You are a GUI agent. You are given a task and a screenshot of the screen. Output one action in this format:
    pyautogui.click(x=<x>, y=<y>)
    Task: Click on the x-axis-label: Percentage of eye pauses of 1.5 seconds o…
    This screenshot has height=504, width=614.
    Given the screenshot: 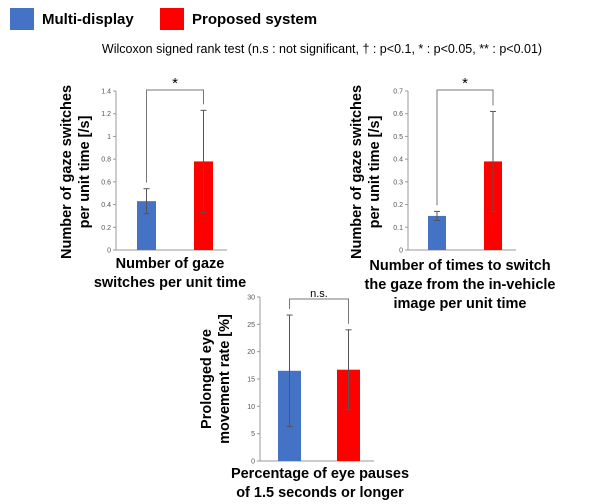 What is the action you would take?
    pyautogui.click(x=320, y=483)
    